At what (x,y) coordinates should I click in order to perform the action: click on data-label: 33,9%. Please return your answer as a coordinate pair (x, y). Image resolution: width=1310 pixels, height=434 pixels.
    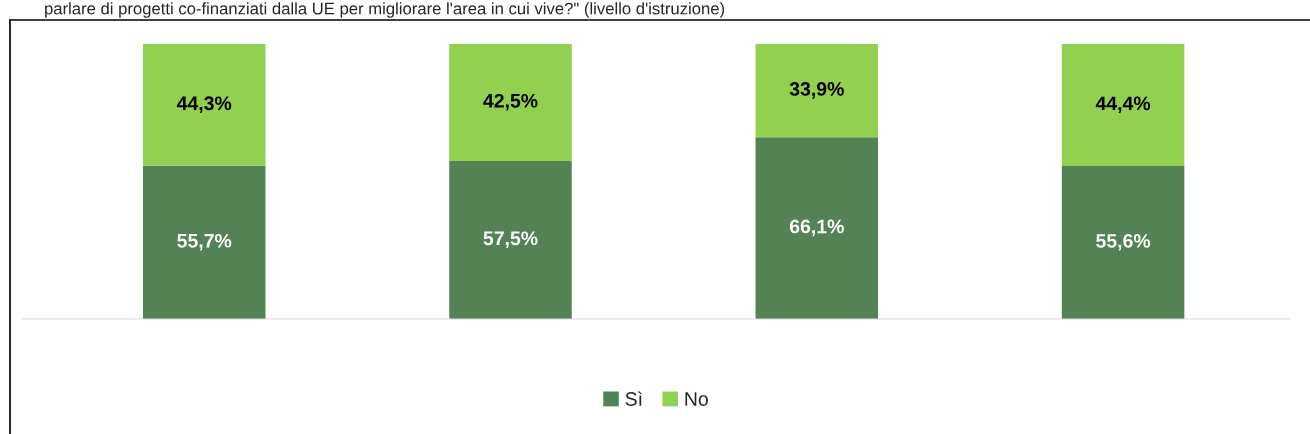
    Looking at the image, I should click on (816, 90).